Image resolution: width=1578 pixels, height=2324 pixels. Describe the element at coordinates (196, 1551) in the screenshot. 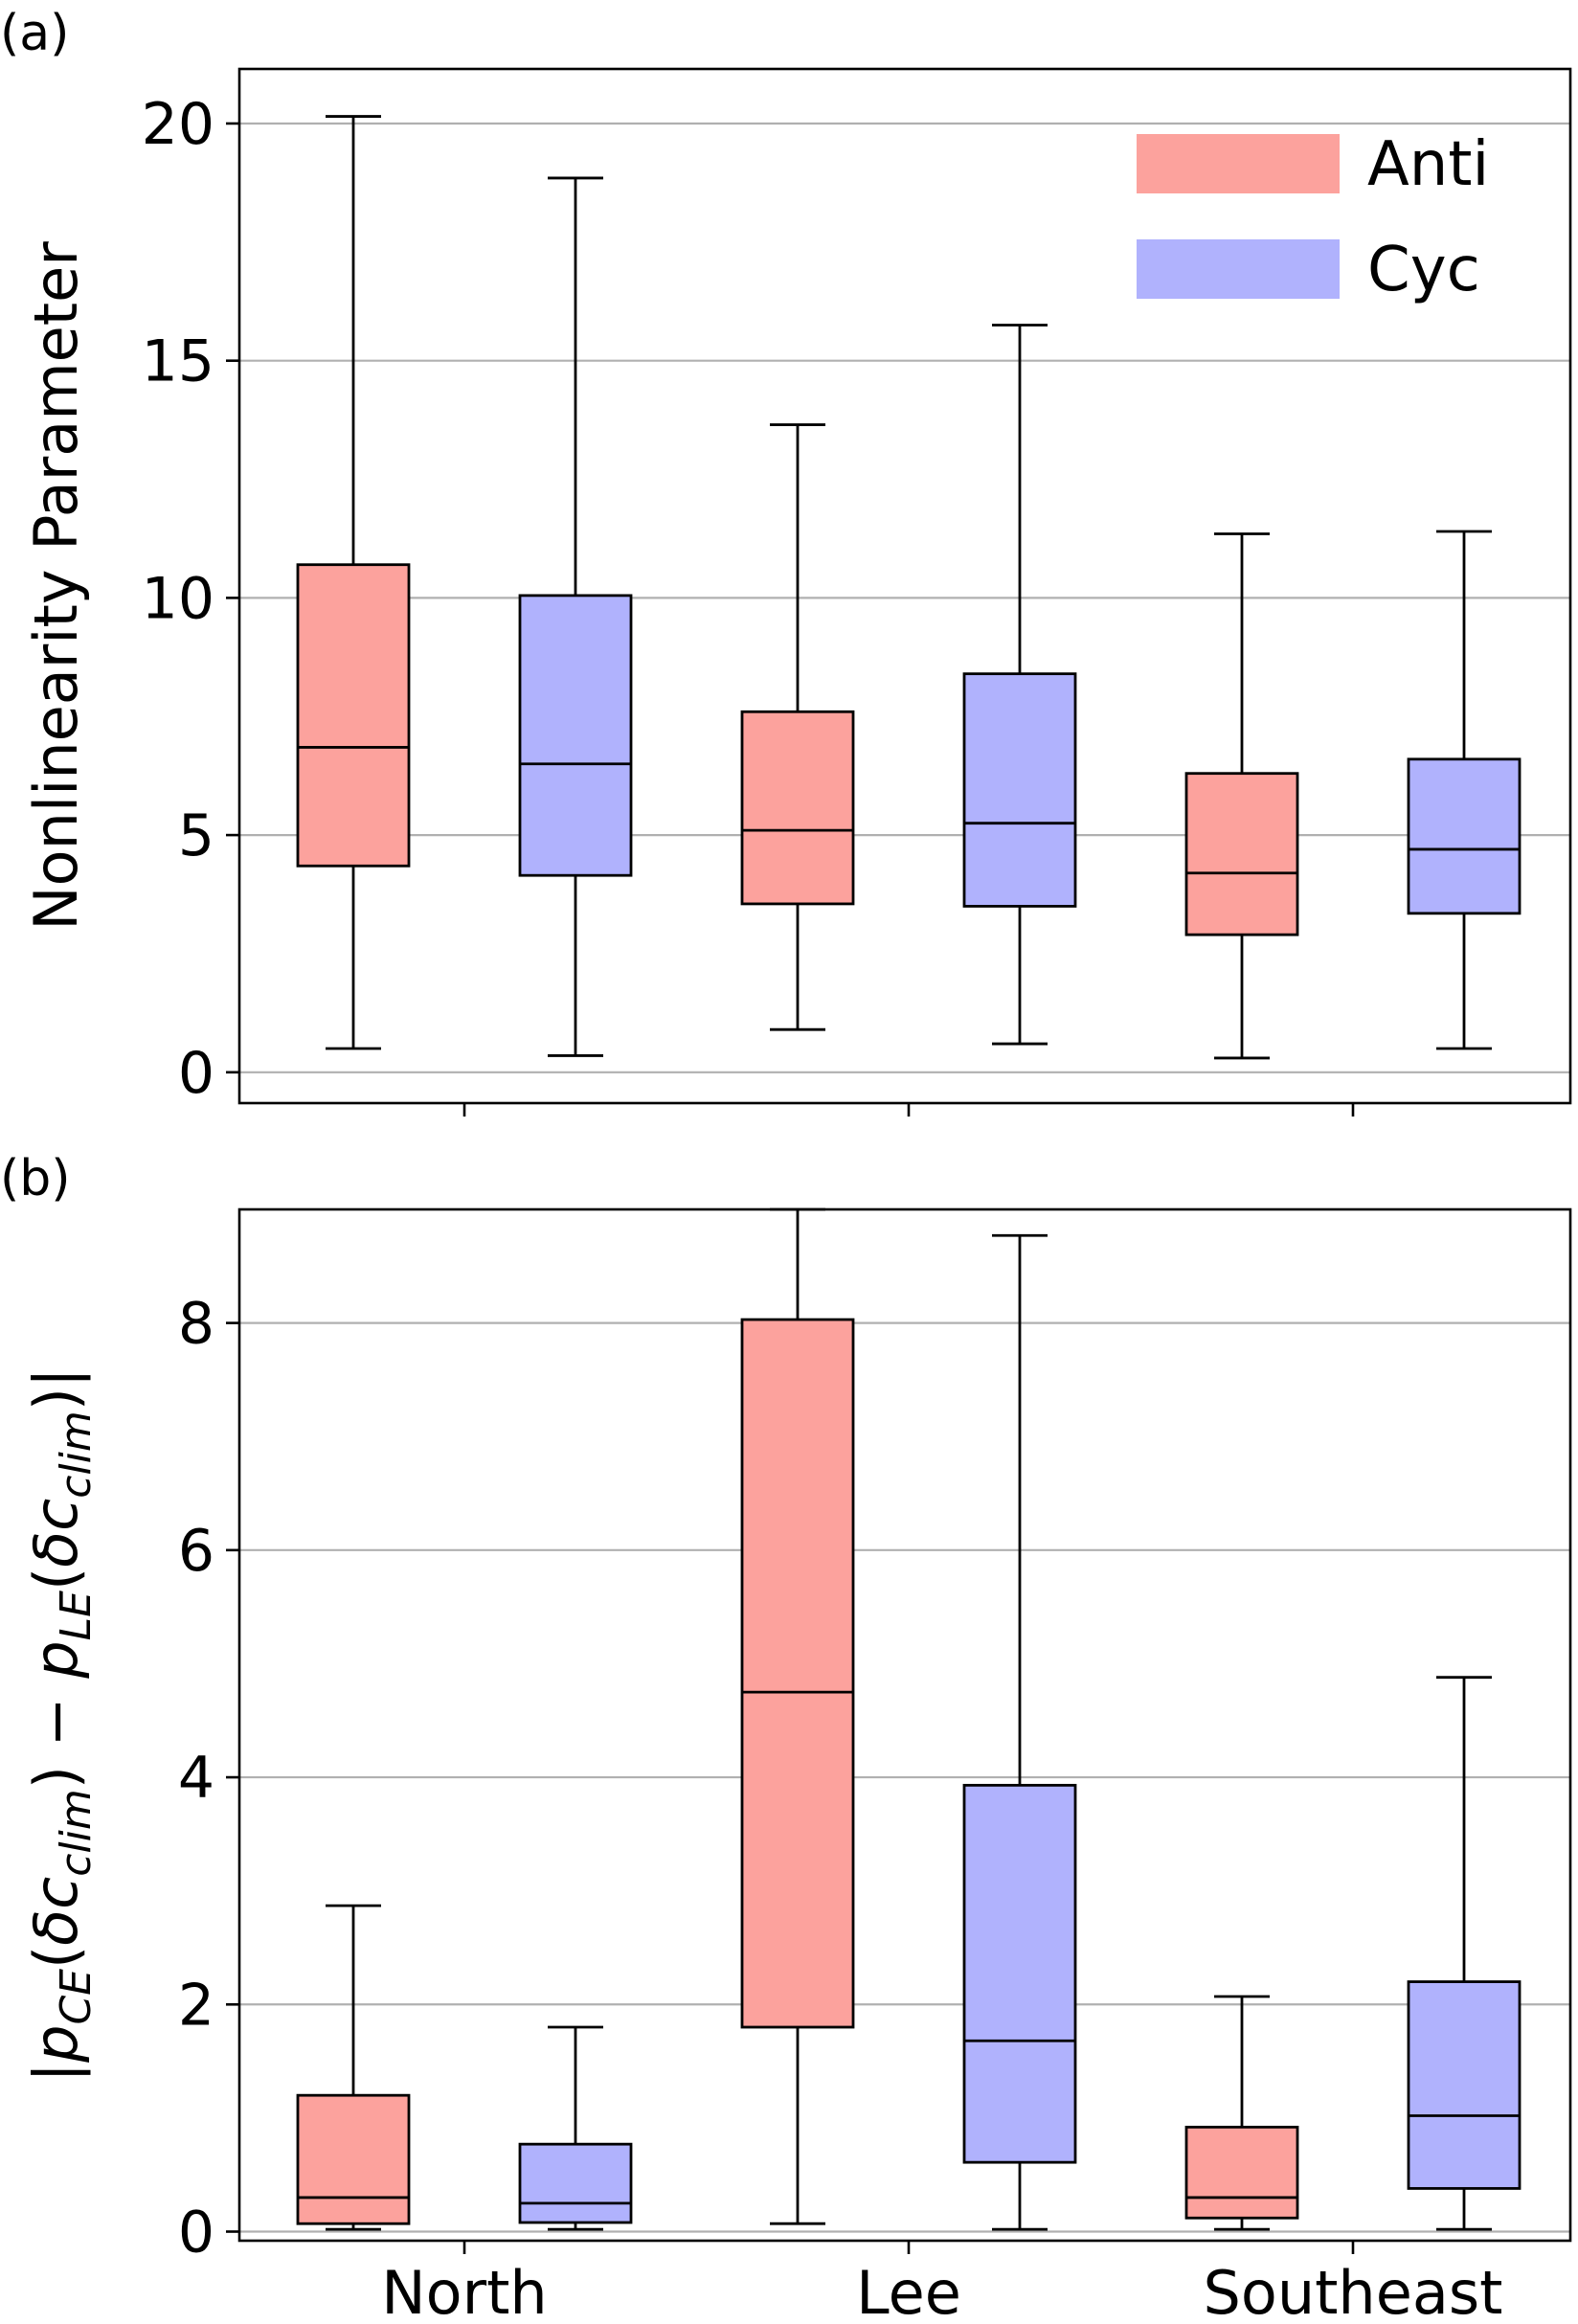

I see `y-tick-label: 6` at that location.